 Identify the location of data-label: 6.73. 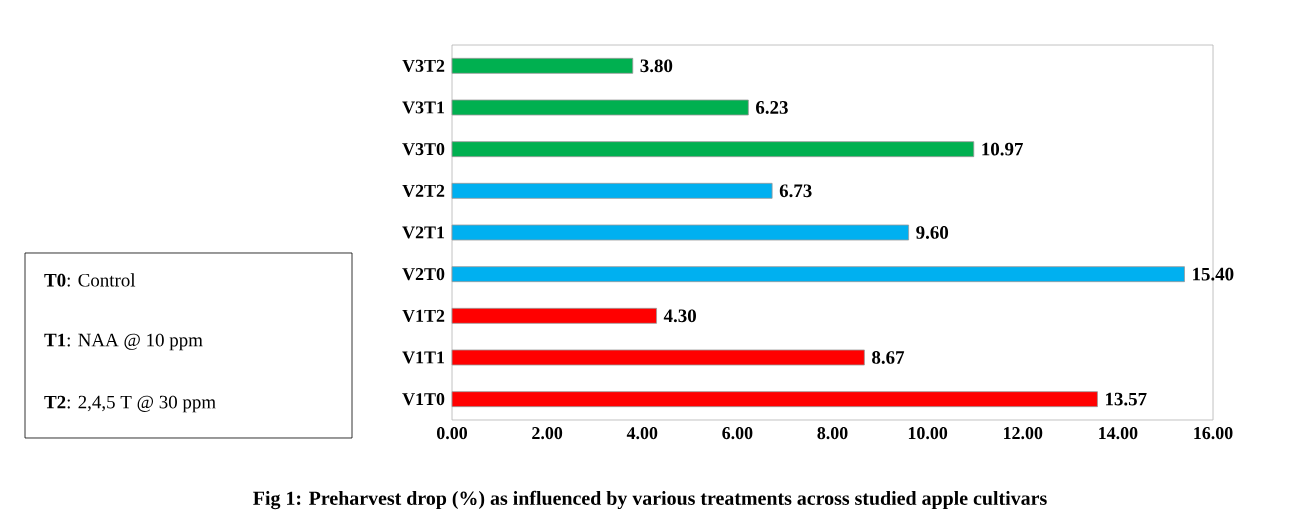
(795, 191).